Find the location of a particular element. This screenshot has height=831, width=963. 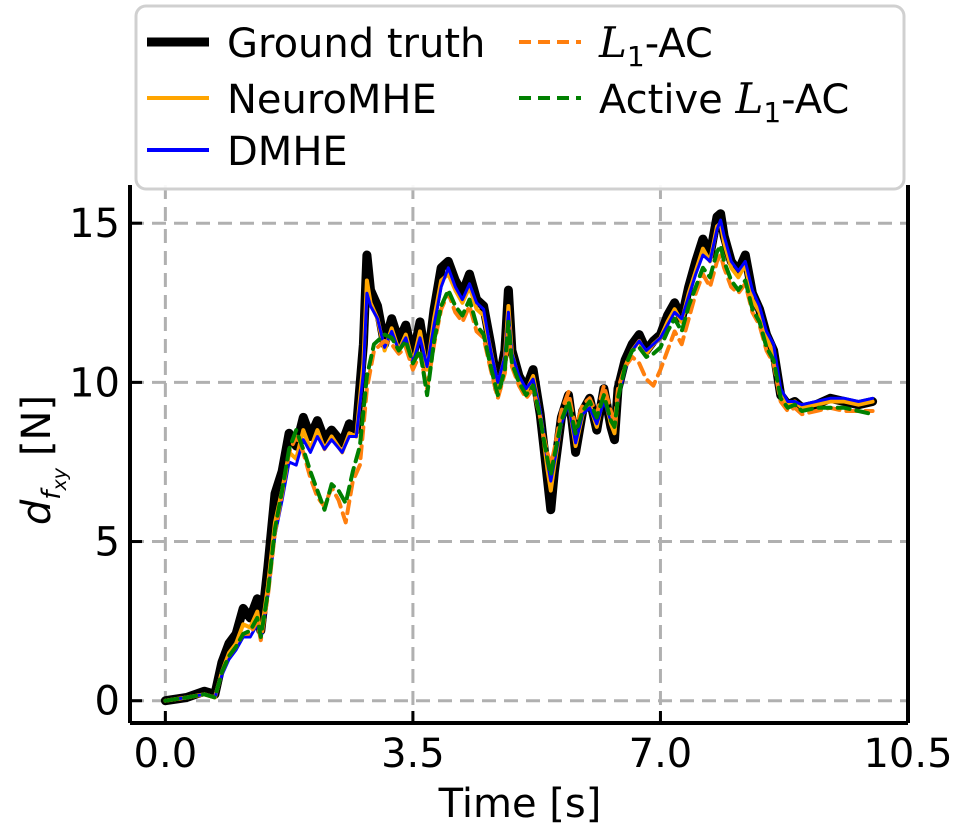

y-tick-label: 5 is located at coordinates (107, 543).